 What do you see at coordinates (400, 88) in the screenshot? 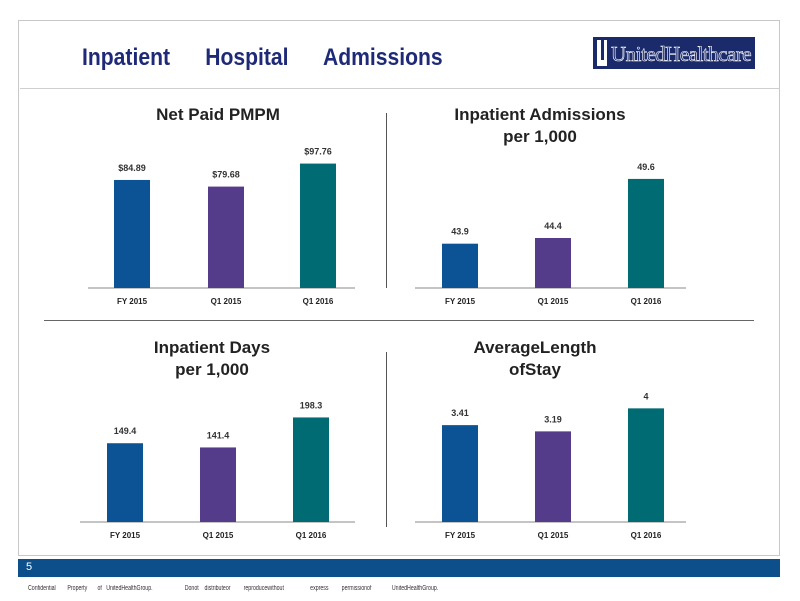
I see `title-divider` at bounding box center [400, 88].